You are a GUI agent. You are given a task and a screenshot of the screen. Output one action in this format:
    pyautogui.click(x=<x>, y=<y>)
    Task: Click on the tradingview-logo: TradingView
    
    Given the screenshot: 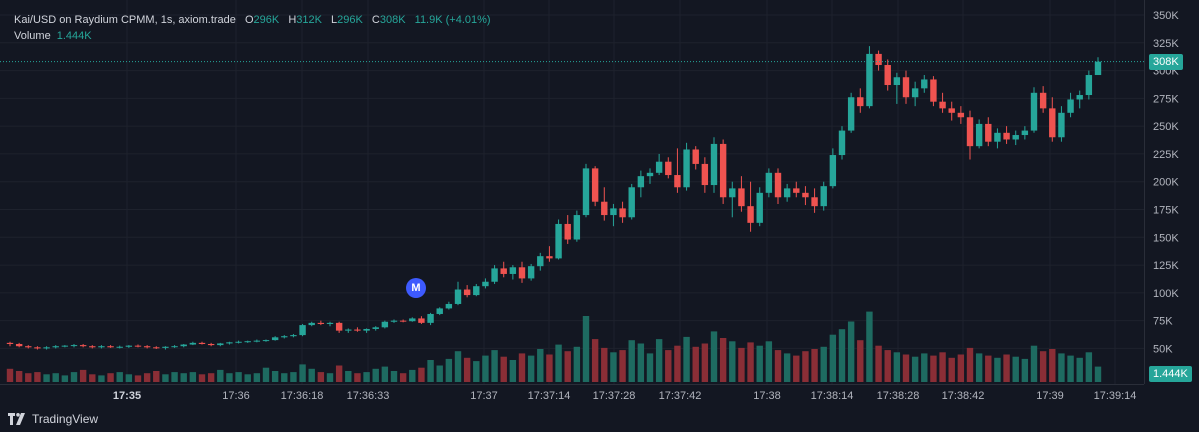 What is the action you would take?
    pyautogui.click(x=53, y=419)
    